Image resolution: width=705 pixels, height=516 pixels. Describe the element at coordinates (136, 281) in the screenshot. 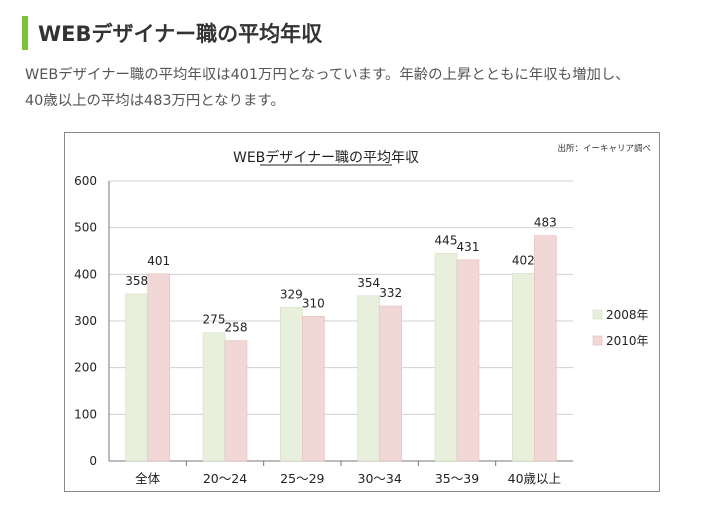

I see `data-label: 358` at that location.